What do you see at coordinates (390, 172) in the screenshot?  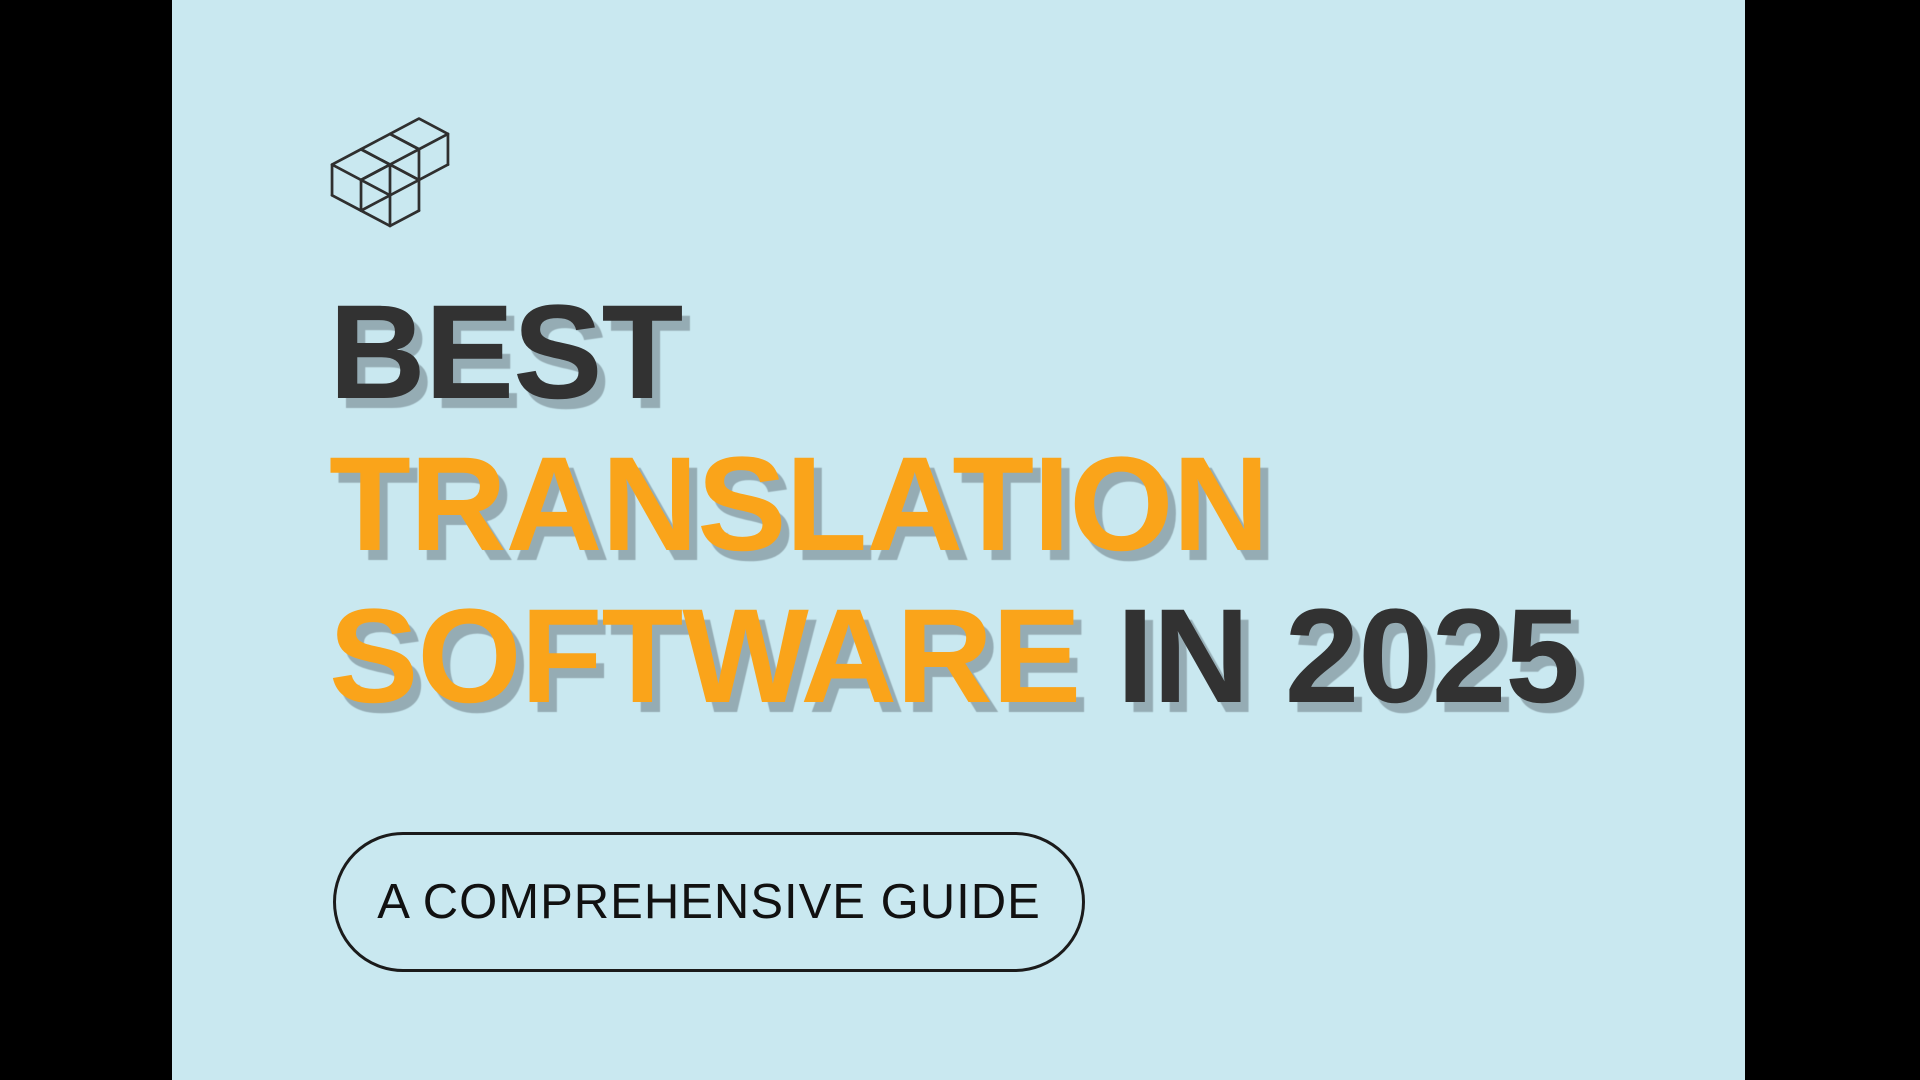 I see `cubes-wireframe` at bounding box center [390, 172].